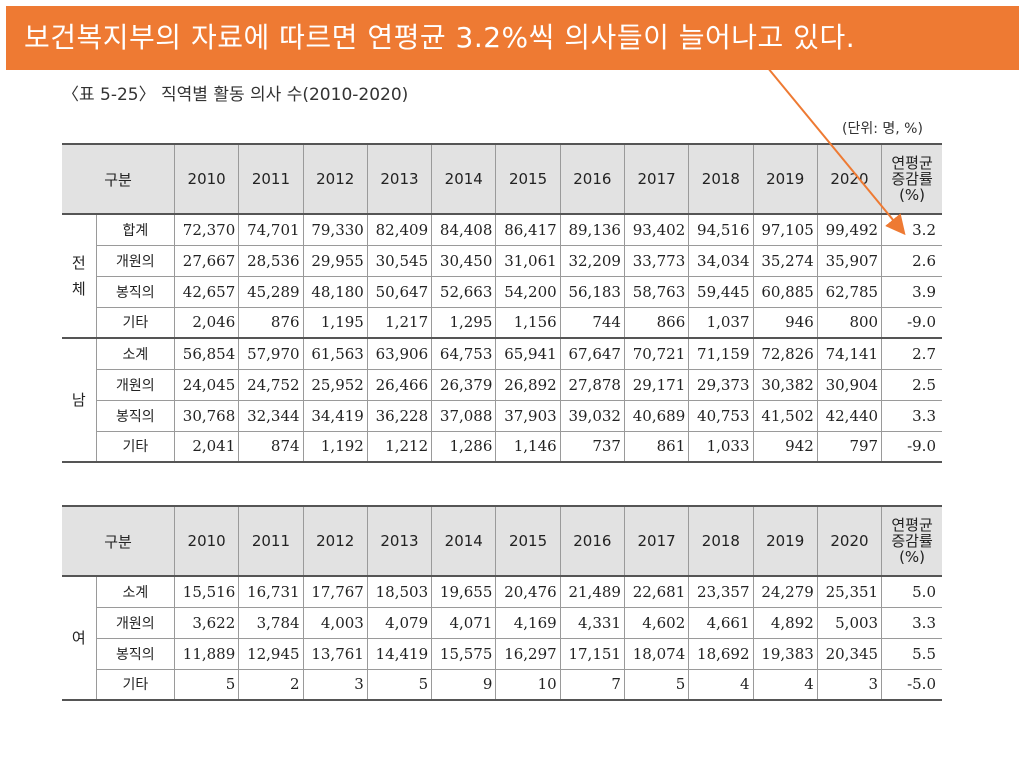  What do you see at coordinates (207, 592) in the screenshot?
I see `value-cell: 15,516` at bounding box center [207, 592].